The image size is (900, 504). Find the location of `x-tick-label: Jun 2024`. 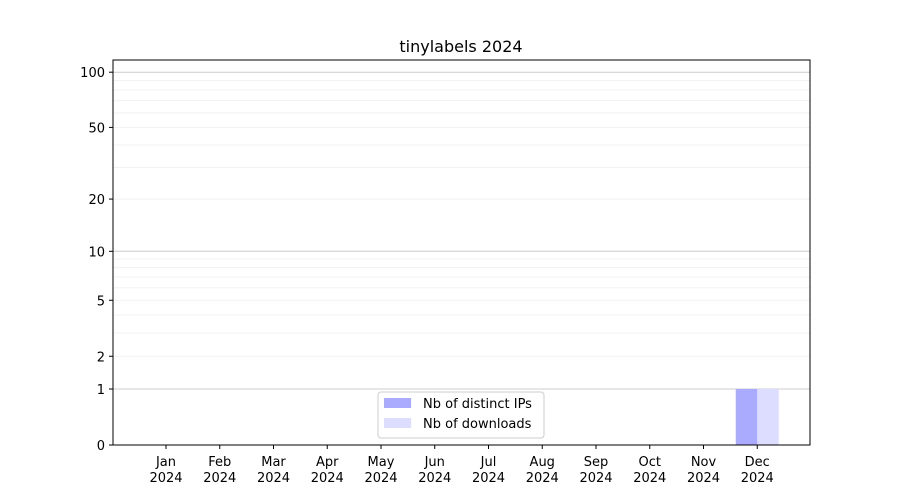

x-tick-label: Jun 2024 is located at coordinates (434, 470).